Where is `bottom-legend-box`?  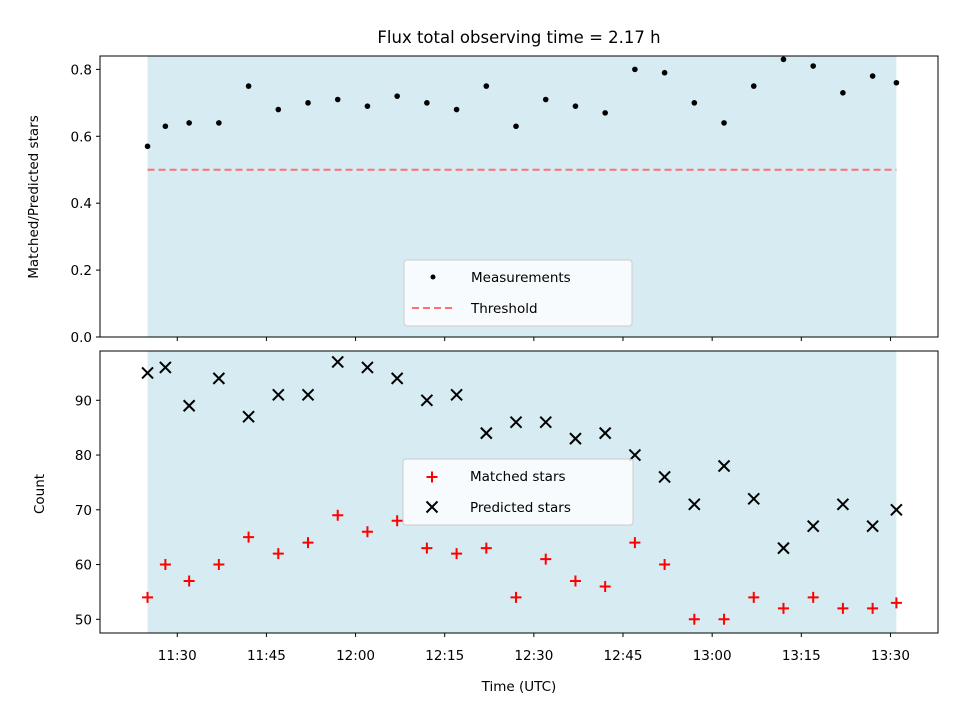
bottom-legend-box is located at coordinates (518, 492).